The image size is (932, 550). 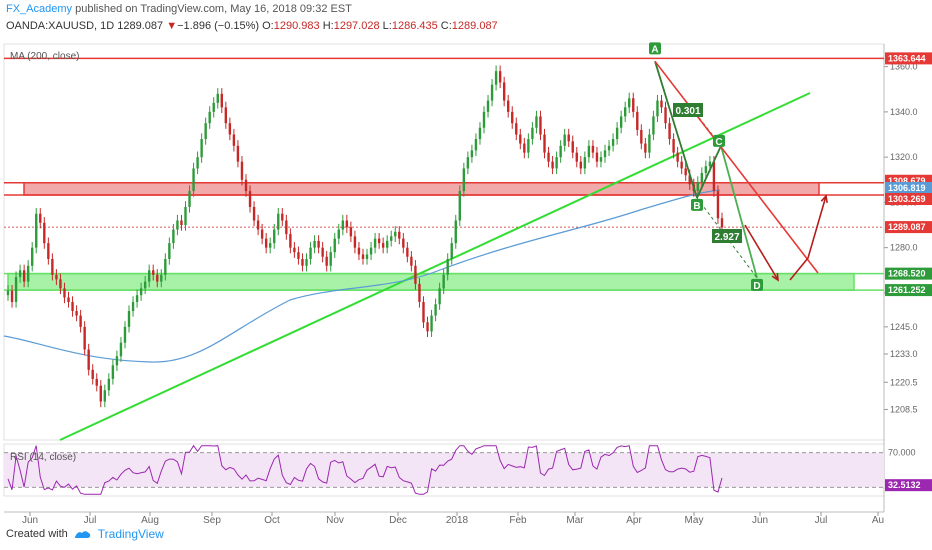 I want to click on rsi-tick-label: 70.000, so click(x=902, y=453).